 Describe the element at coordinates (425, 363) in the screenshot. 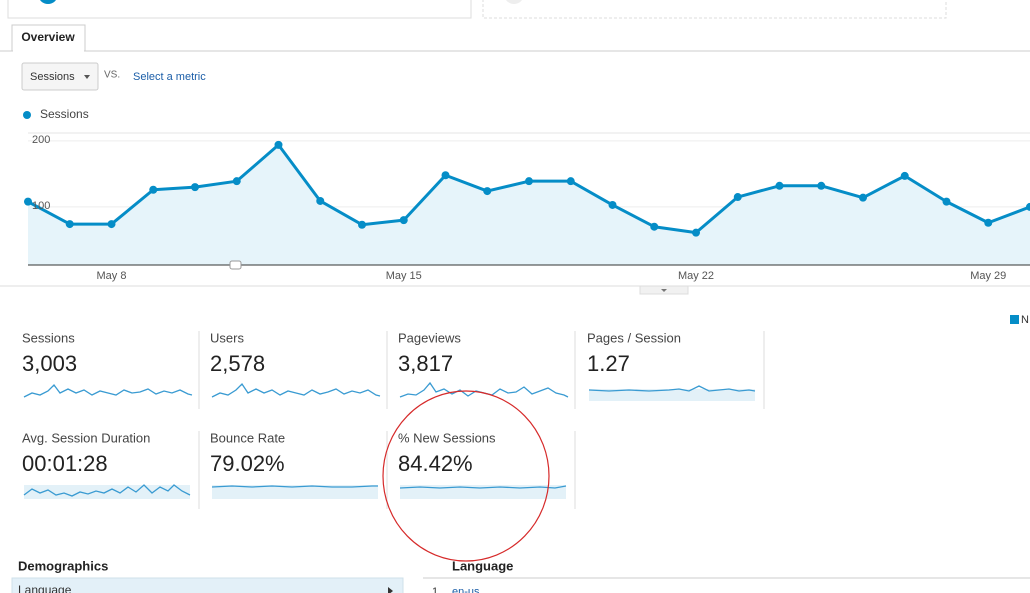

I see `metric-value: 3,817` at that location.